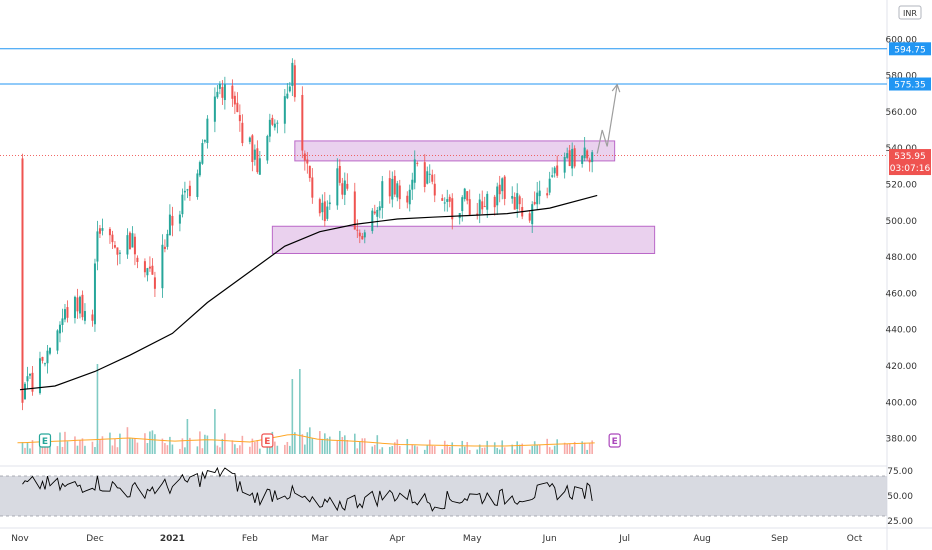 This screenshot has height=550, width=932. I want to click on upper-line-price-label: 594.75, so click(910, 49).